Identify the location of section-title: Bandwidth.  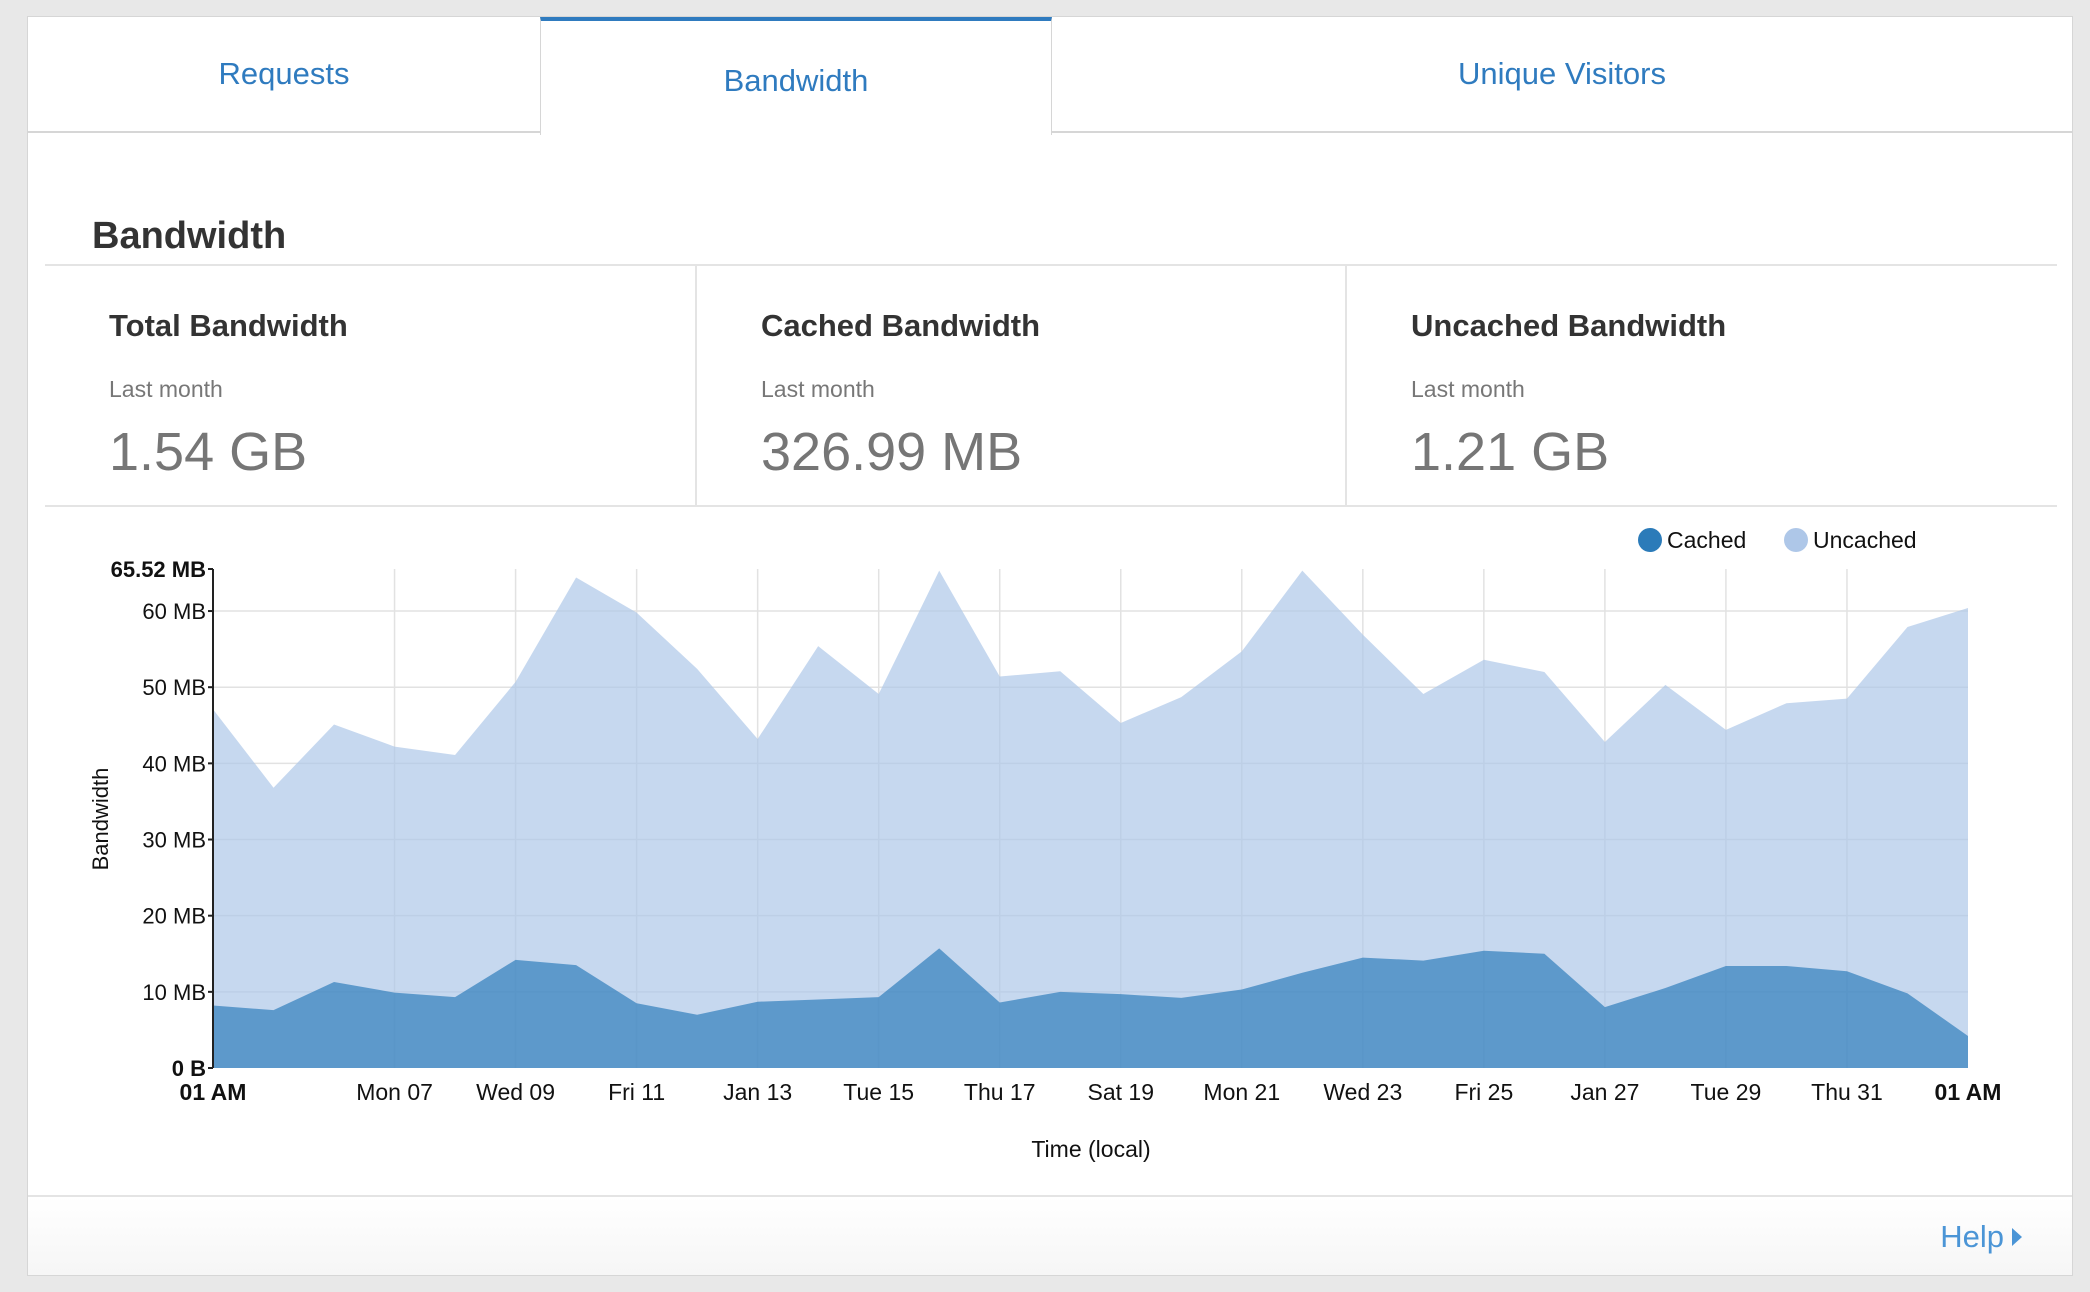
(189, 236).